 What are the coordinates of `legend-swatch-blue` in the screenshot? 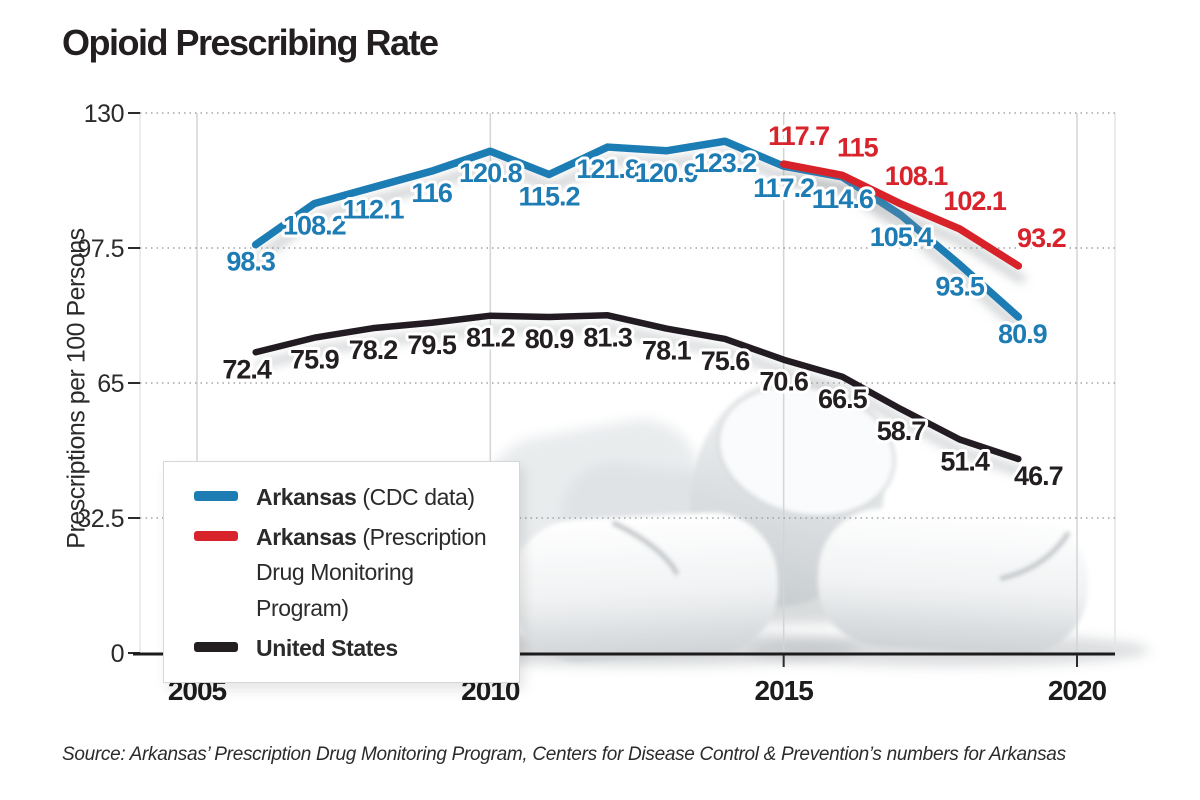 It's located at (216, 496).